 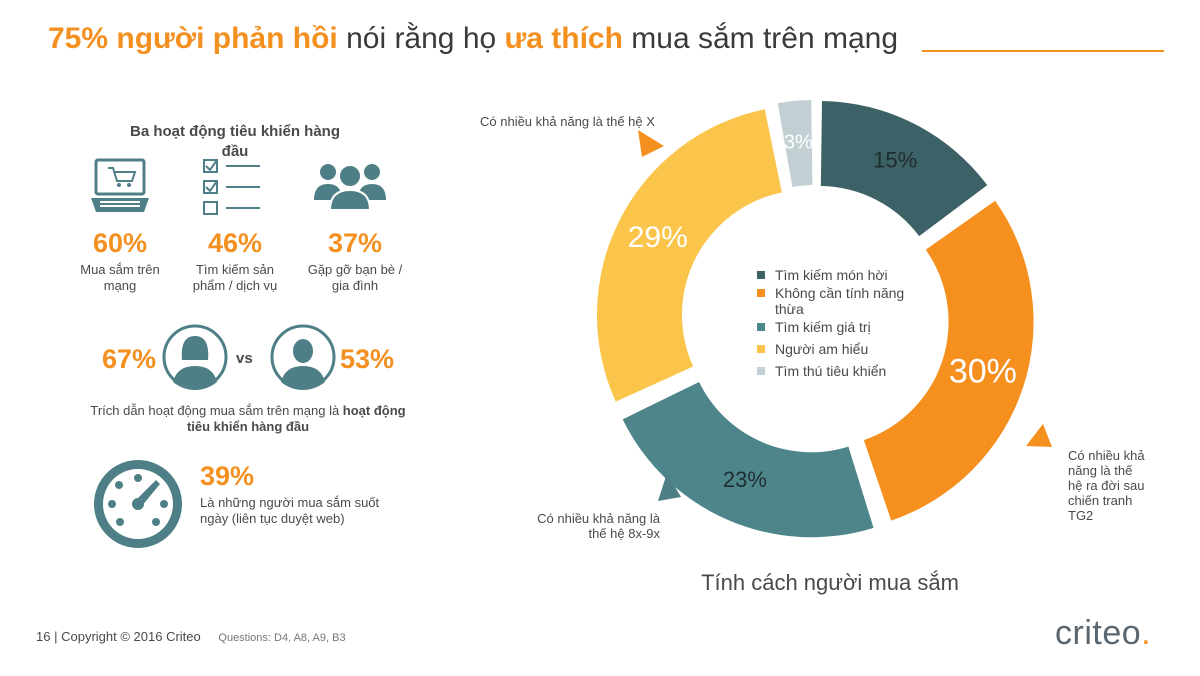 What do you see at coordinates (567, 121) in the screenshot?
I see `annotation-gen-x: Có nhiều khả năng là thế hệ X` at bounding box center [567, 121].